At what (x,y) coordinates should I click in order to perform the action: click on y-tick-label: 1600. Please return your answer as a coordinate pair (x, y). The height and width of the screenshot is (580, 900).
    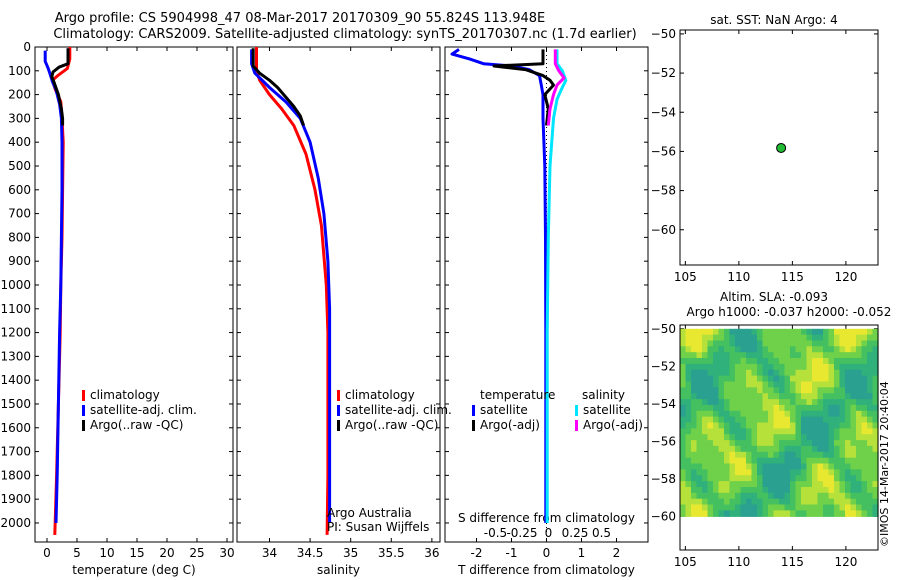
    Looking at the image, I should click on (15, 428).